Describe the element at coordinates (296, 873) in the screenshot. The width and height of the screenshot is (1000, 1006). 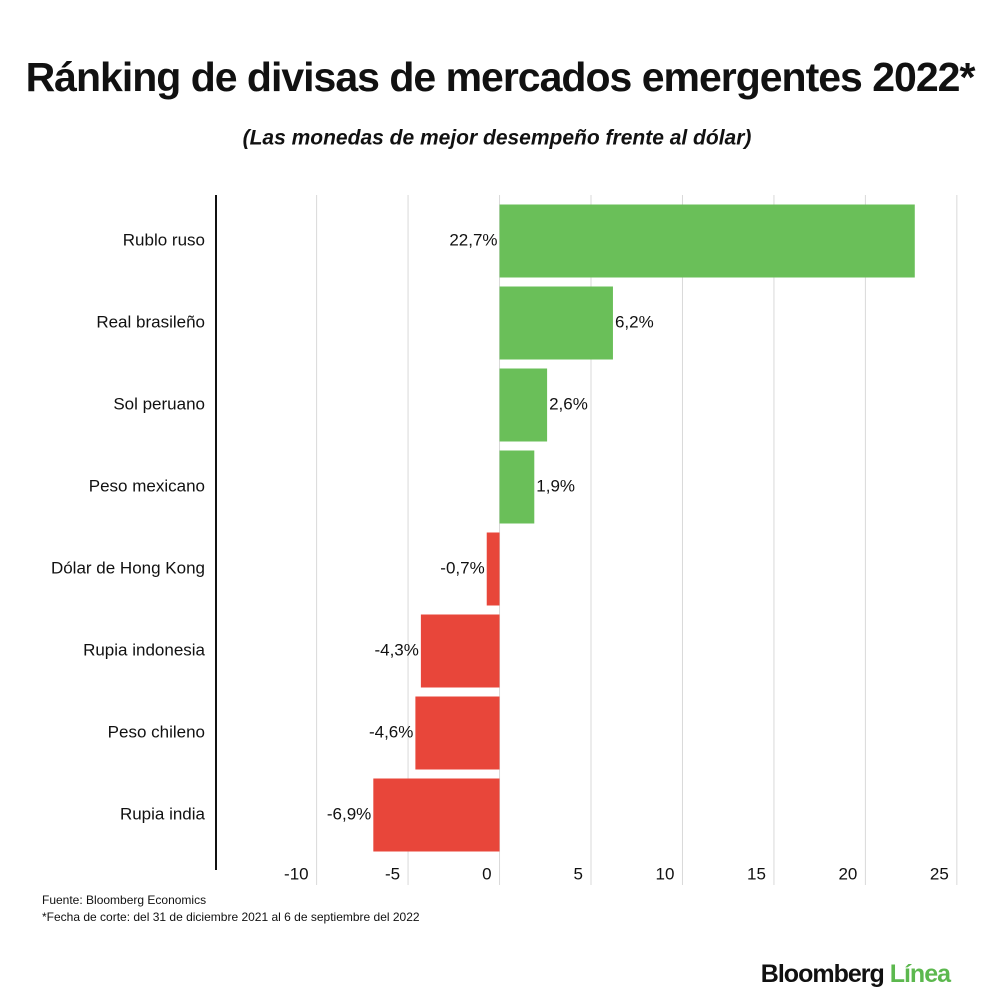
I see `x-tick-label: -10` at that location.